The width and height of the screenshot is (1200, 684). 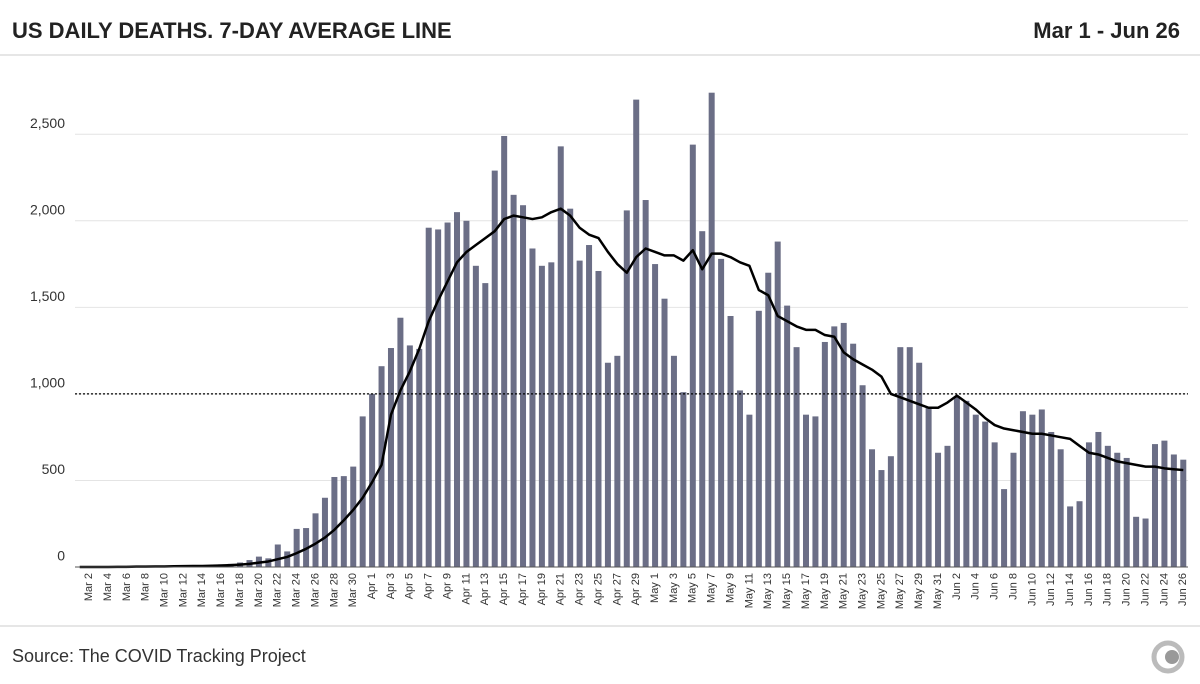 What do you see at coordinates (1106, 30) in the screenshot?
I see `date-range: Mar 1 - Jun 26` at bounding box center [1106, 30].